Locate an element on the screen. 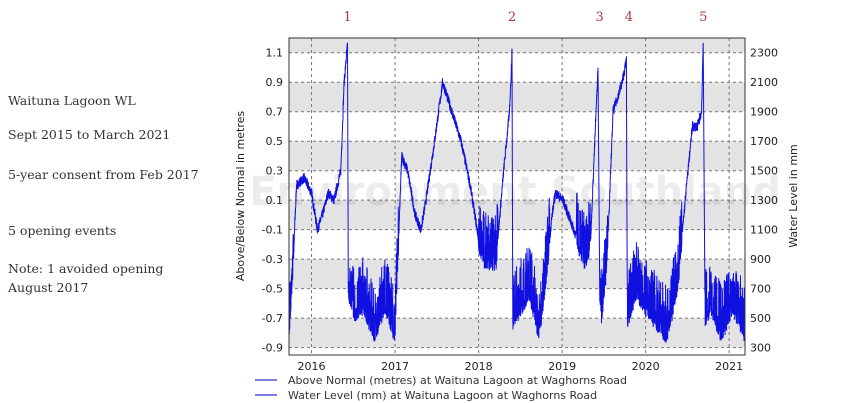 This screenshot has height=403, width=850. y-tick-label: -0.9 is located at coordinates (272, 348).